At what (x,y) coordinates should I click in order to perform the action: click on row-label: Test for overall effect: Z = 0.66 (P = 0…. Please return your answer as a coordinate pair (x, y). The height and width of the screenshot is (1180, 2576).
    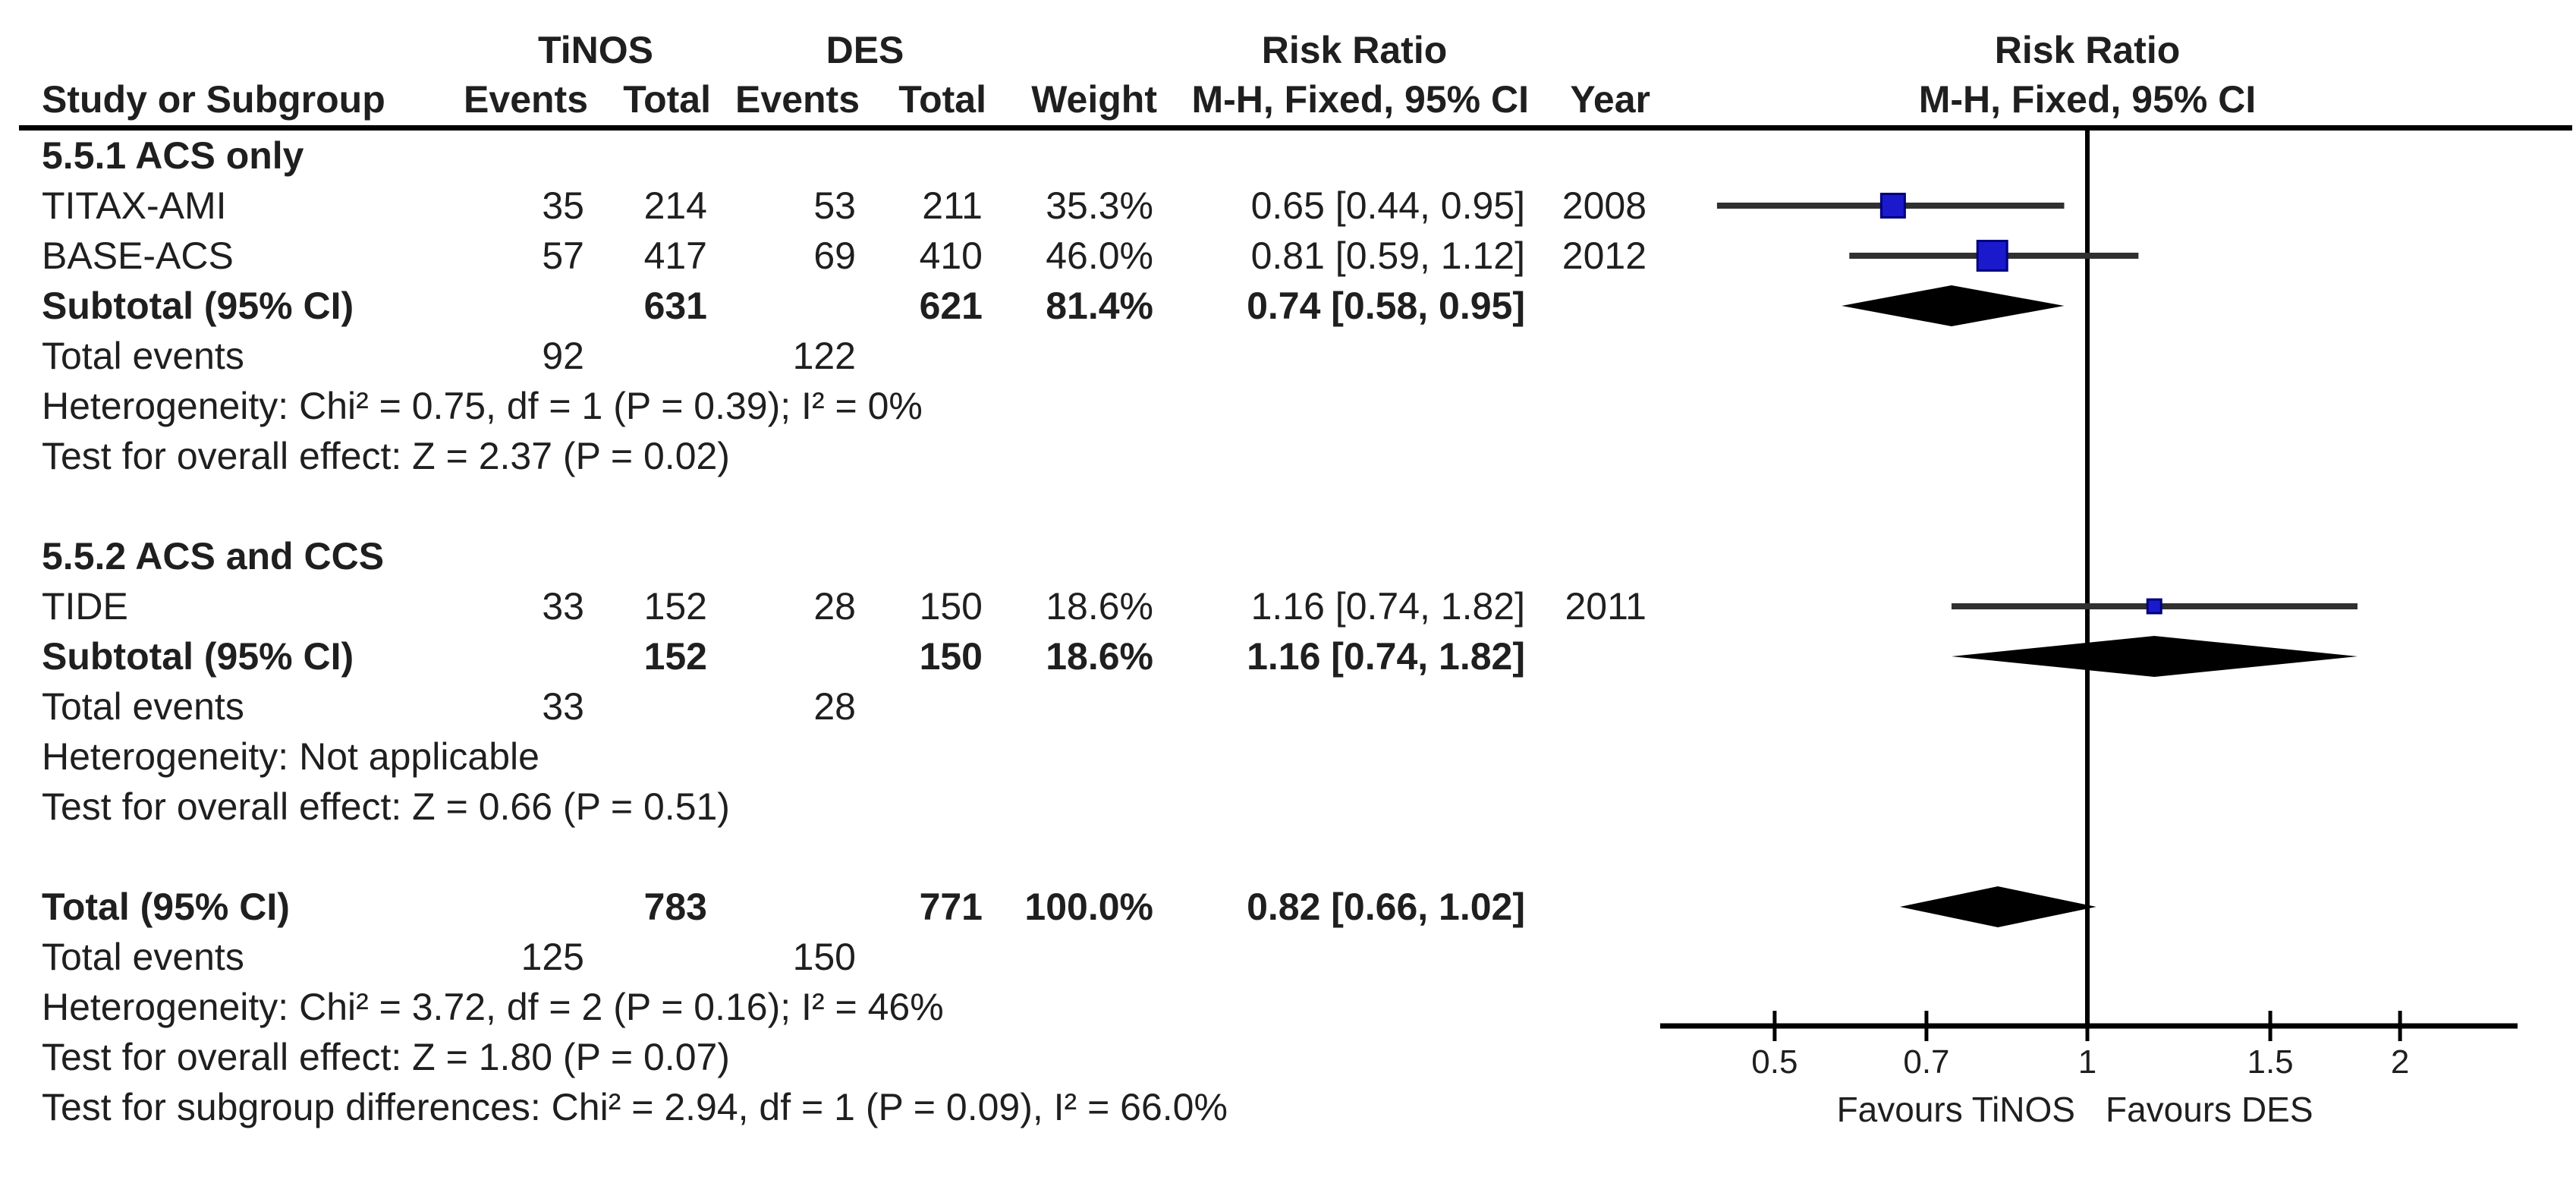
    Looking at the image, I should click on (386, 806).